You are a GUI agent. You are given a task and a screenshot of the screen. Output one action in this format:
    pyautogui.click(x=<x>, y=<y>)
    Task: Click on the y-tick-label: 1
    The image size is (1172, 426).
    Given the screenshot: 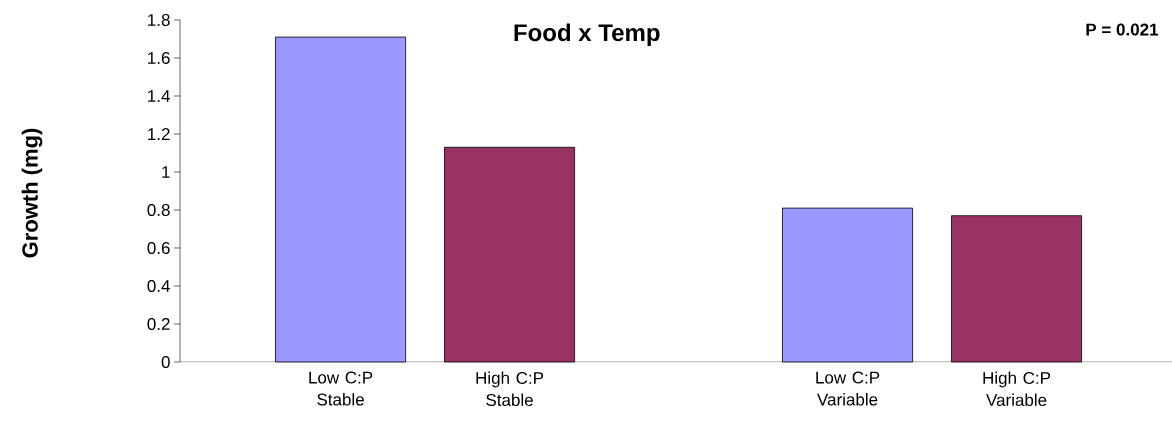 What is the action you would take?
    pyautogui.click(x=166, y=172)
    